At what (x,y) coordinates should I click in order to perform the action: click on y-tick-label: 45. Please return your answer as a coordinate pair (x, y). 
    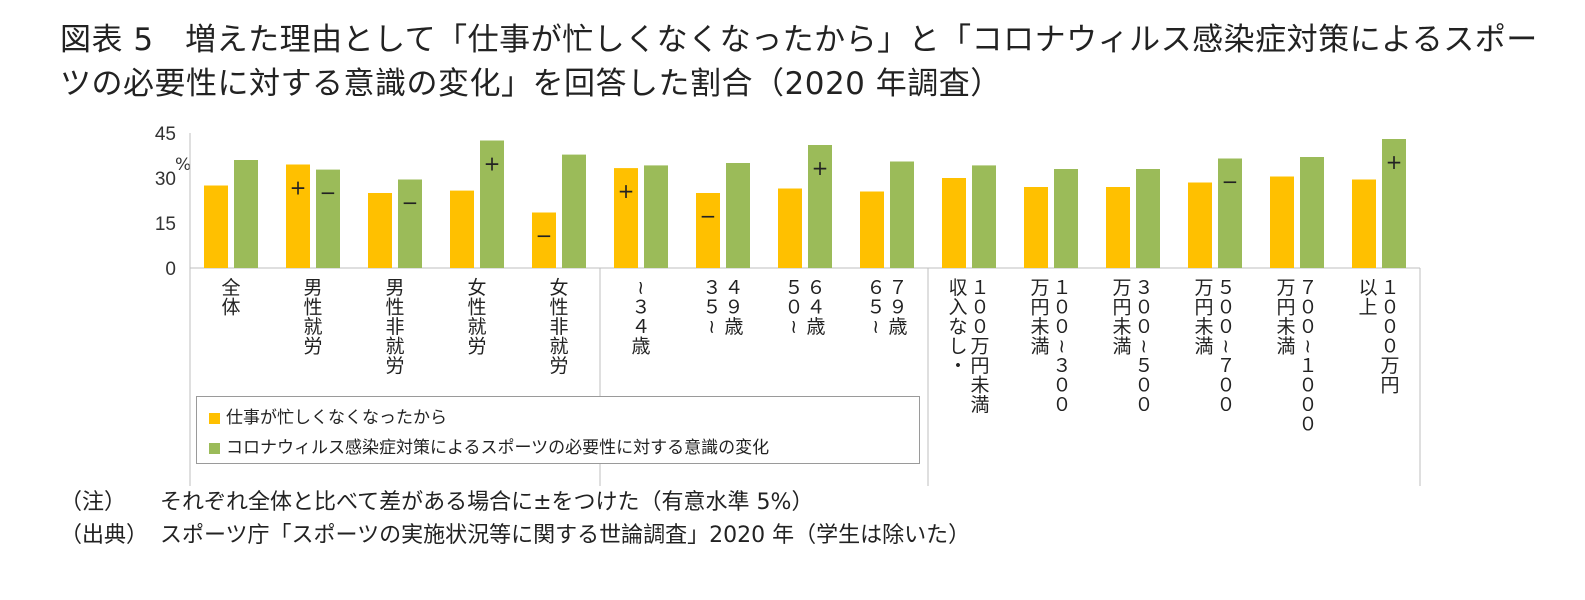
    Looking at the image, I should click on (165, 134).